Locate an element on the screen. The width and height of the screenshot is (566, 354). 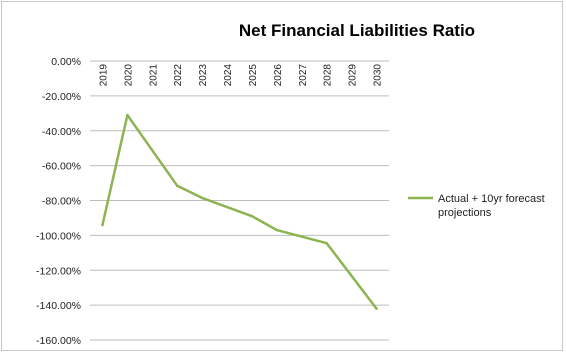
y-tick-label: -20.00% is located at coordinates (61, 97).